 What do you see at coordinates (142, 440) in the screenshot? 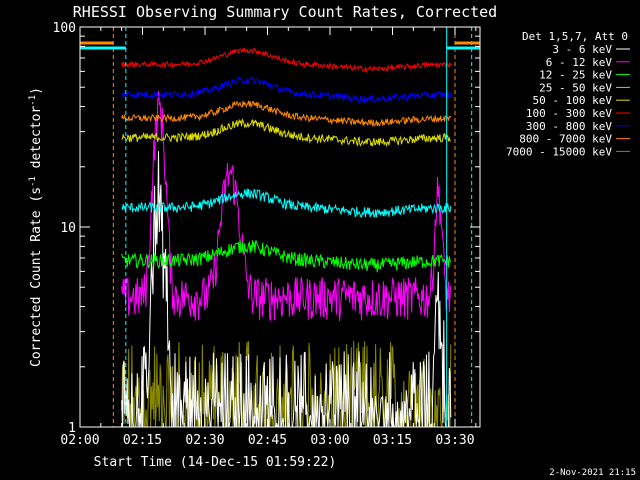
I see `x-tick-label: 02:15` at bounding box center [142, 440].